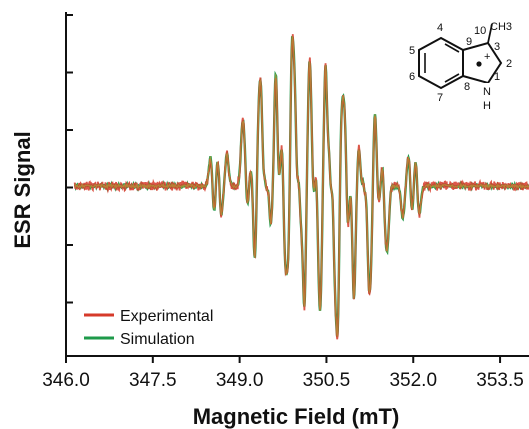 The width and height of the screenshot is (529, 429). I want to click on nitrogen-label: N, so click(487, 92).